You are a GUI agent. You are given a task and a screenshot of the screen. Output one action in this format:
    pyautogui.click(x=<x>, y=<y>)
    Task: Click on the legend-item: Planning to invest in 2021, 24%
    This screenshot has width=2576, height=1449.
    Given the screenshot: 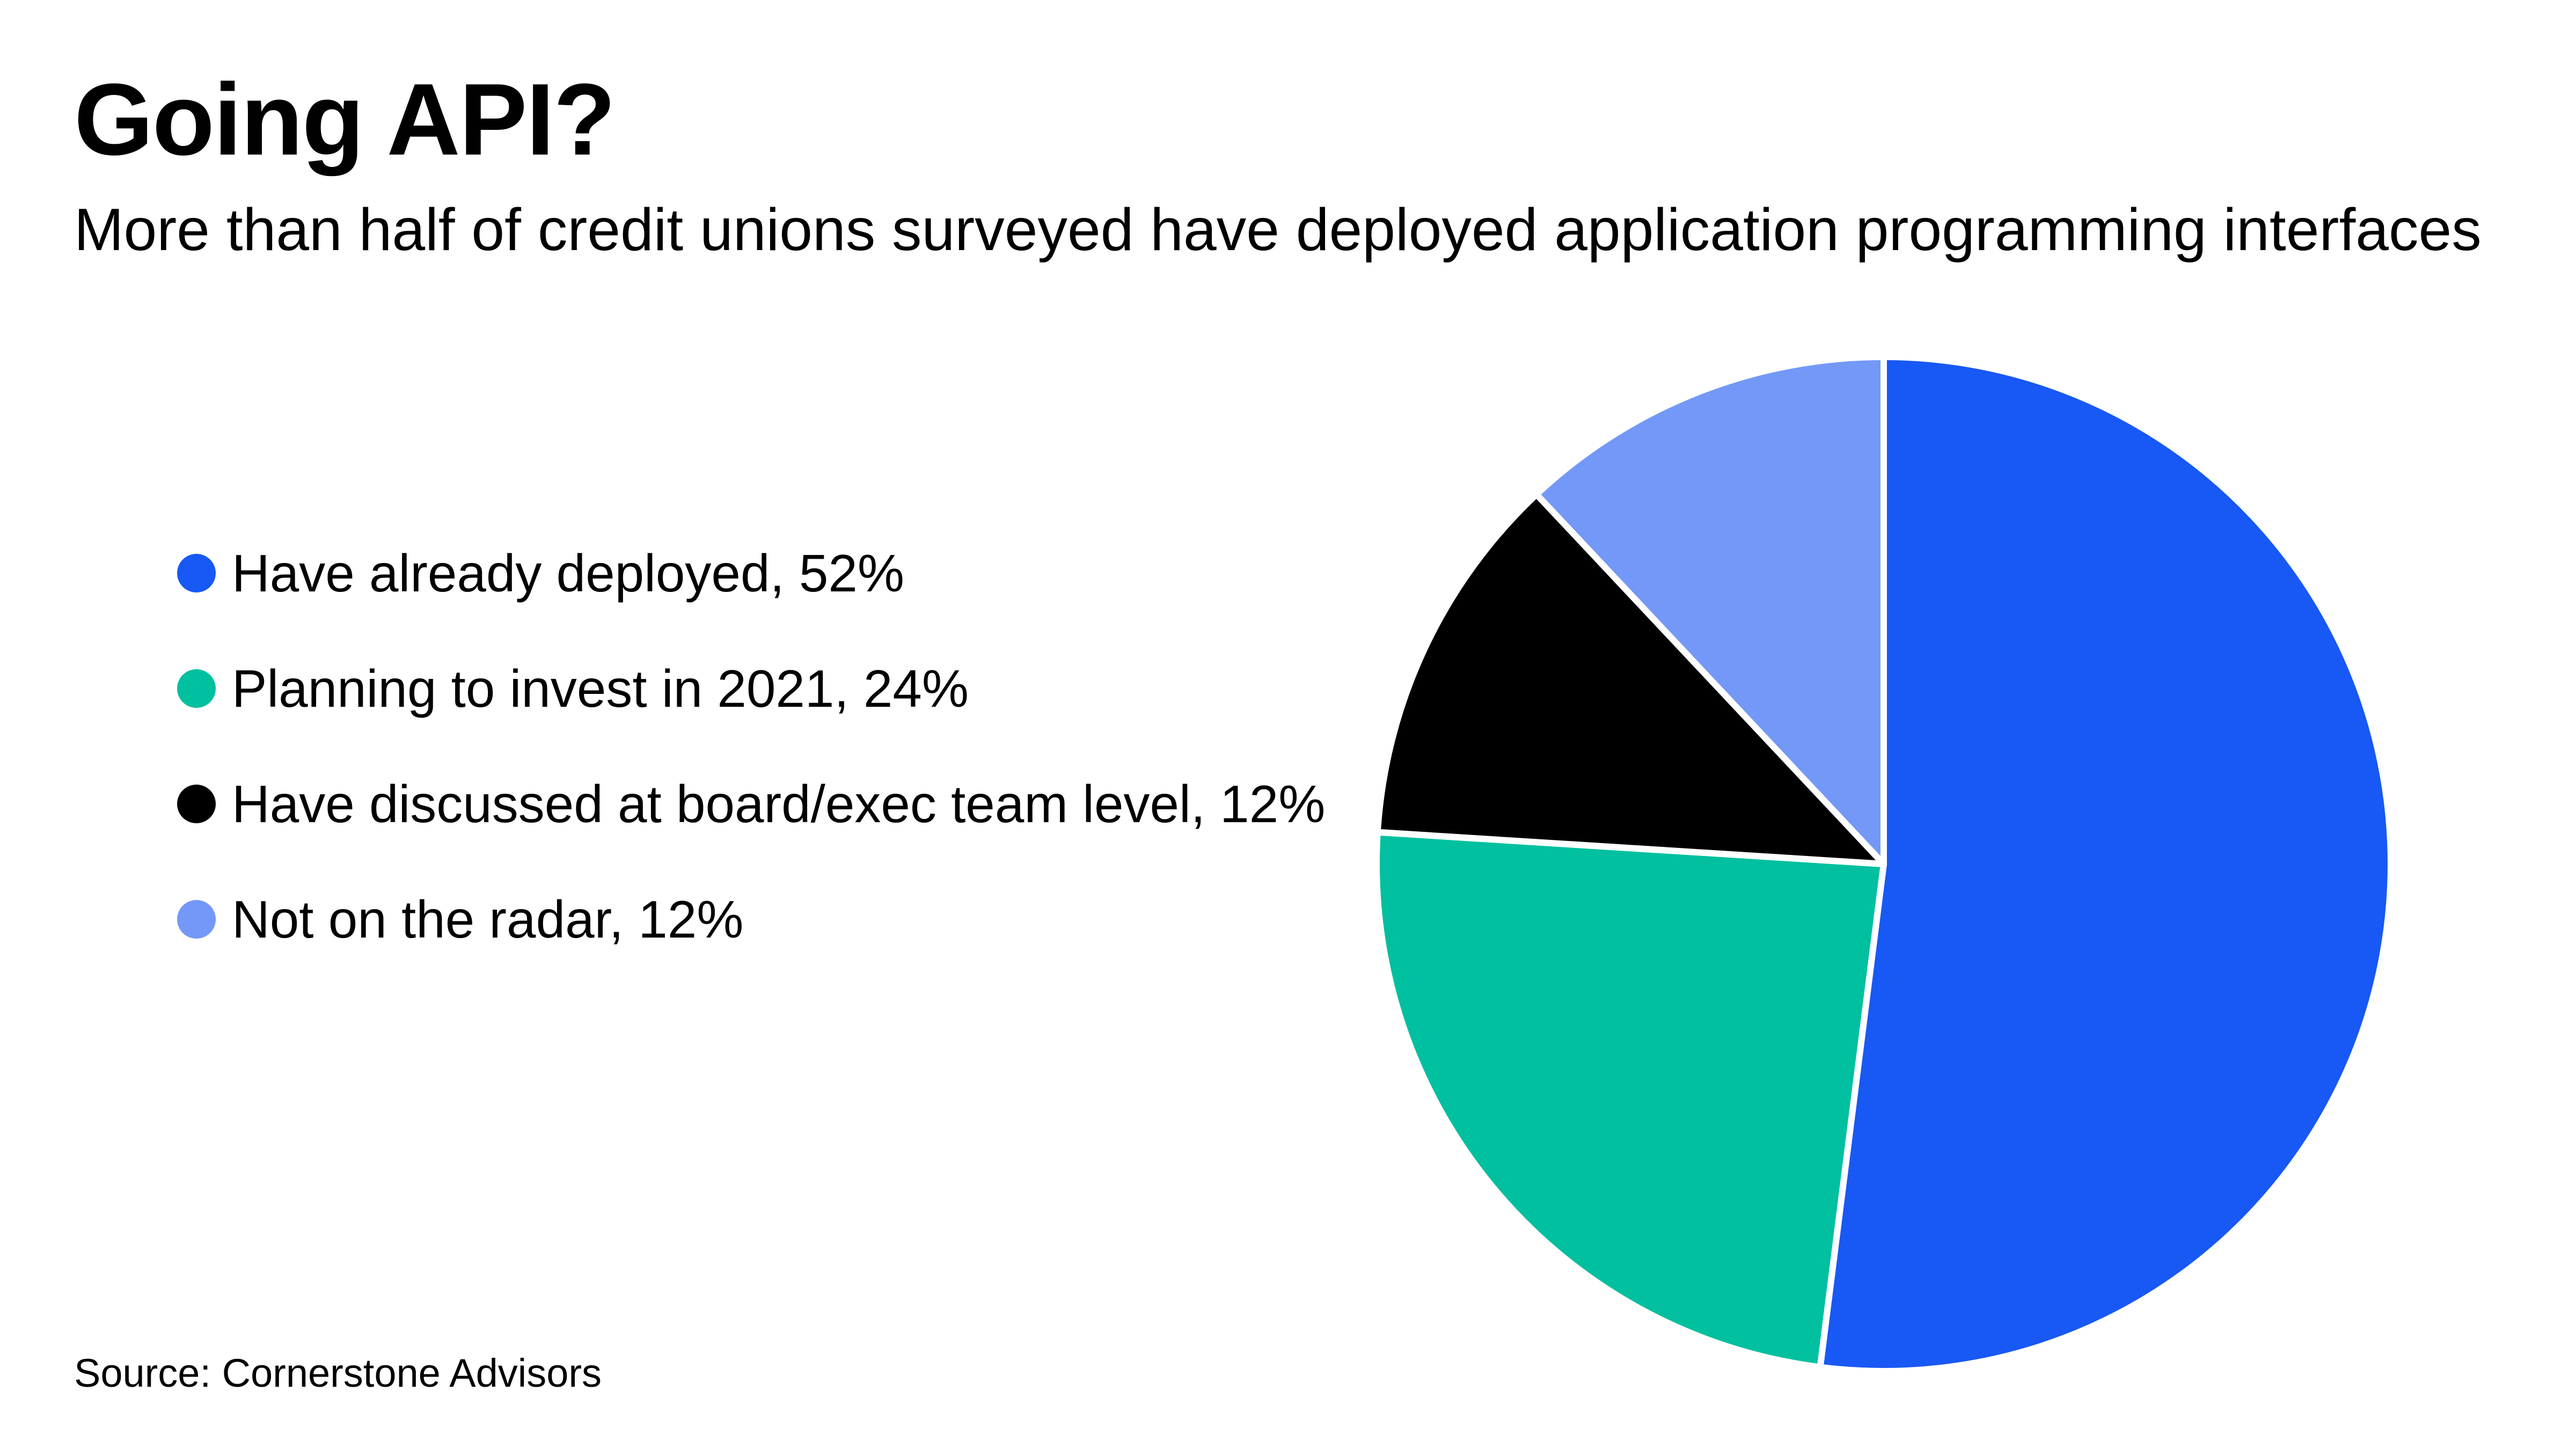 What is the action you would take?
    pyautogui.click(x=751, y=688)
    